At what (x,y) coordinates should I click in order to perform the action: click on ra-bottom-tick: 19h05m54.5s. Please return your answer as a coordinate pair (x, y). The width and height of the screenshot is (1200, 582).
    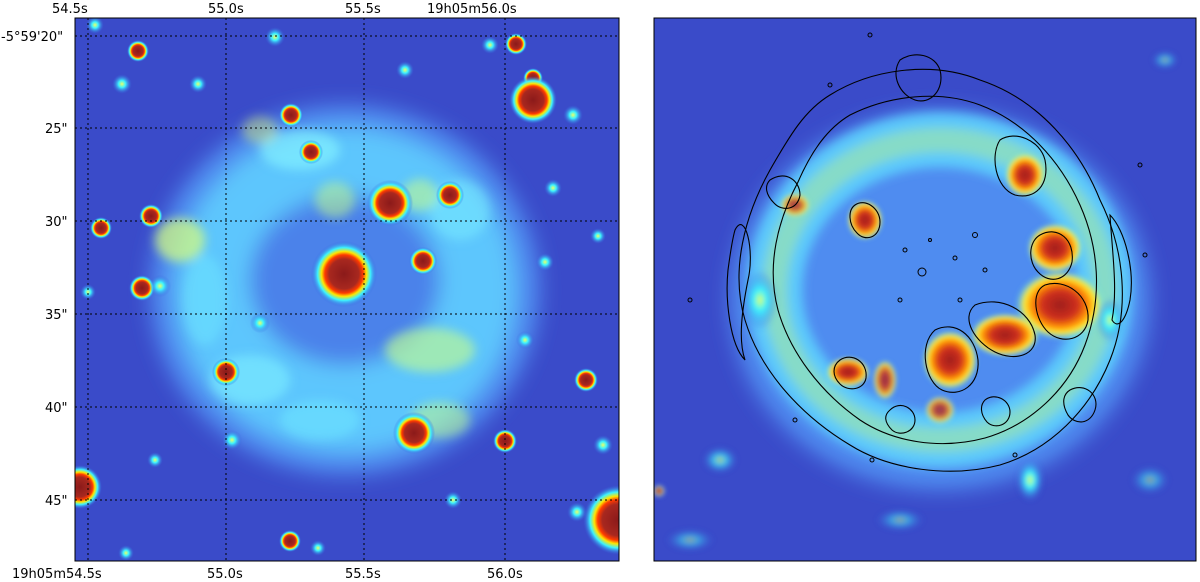
    Looking at the image, I should click on (57, 574).